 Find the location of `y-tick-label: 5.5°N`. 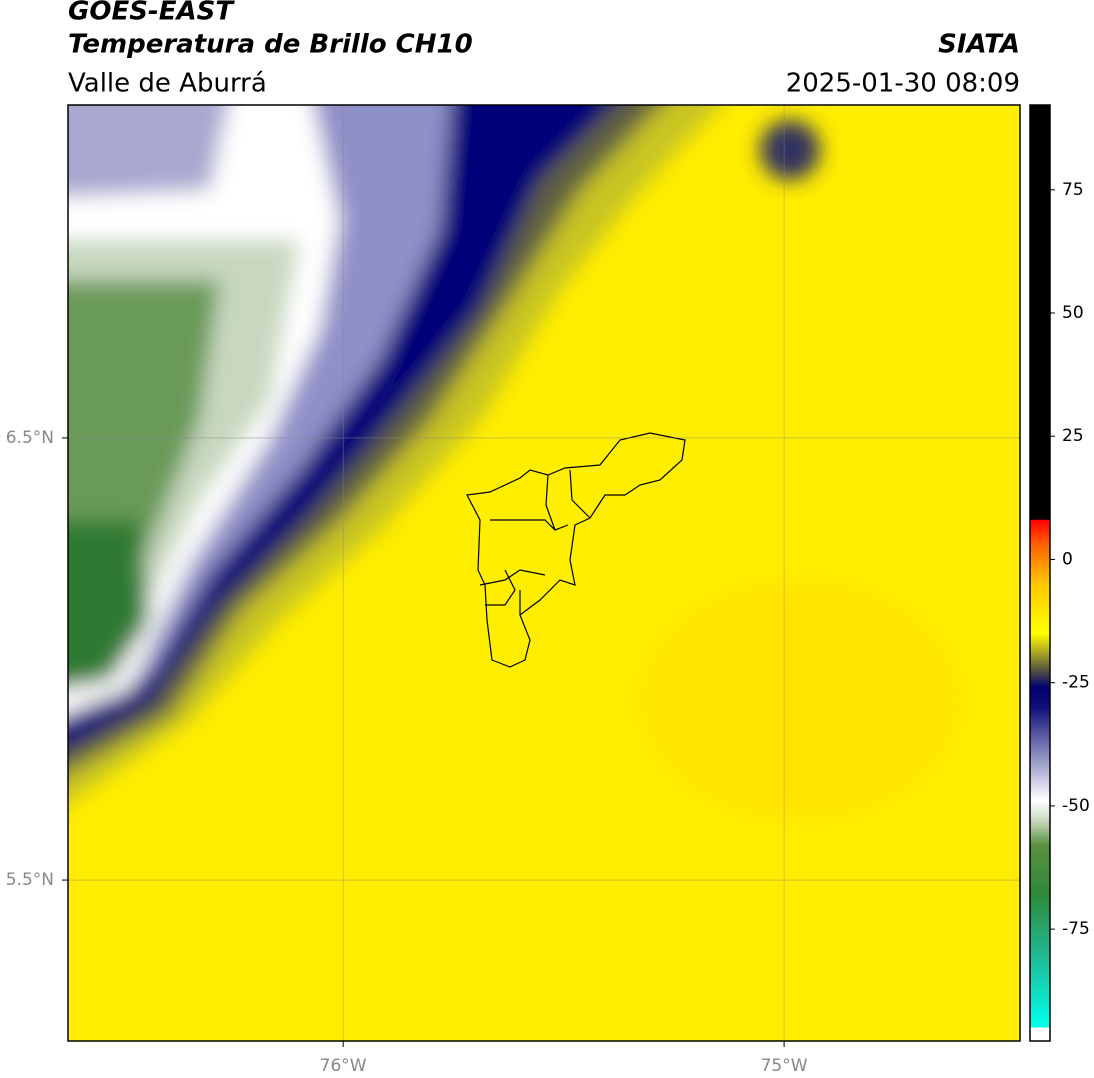

y-tick-label: 5.5°N is located at coordinates (30, 880).